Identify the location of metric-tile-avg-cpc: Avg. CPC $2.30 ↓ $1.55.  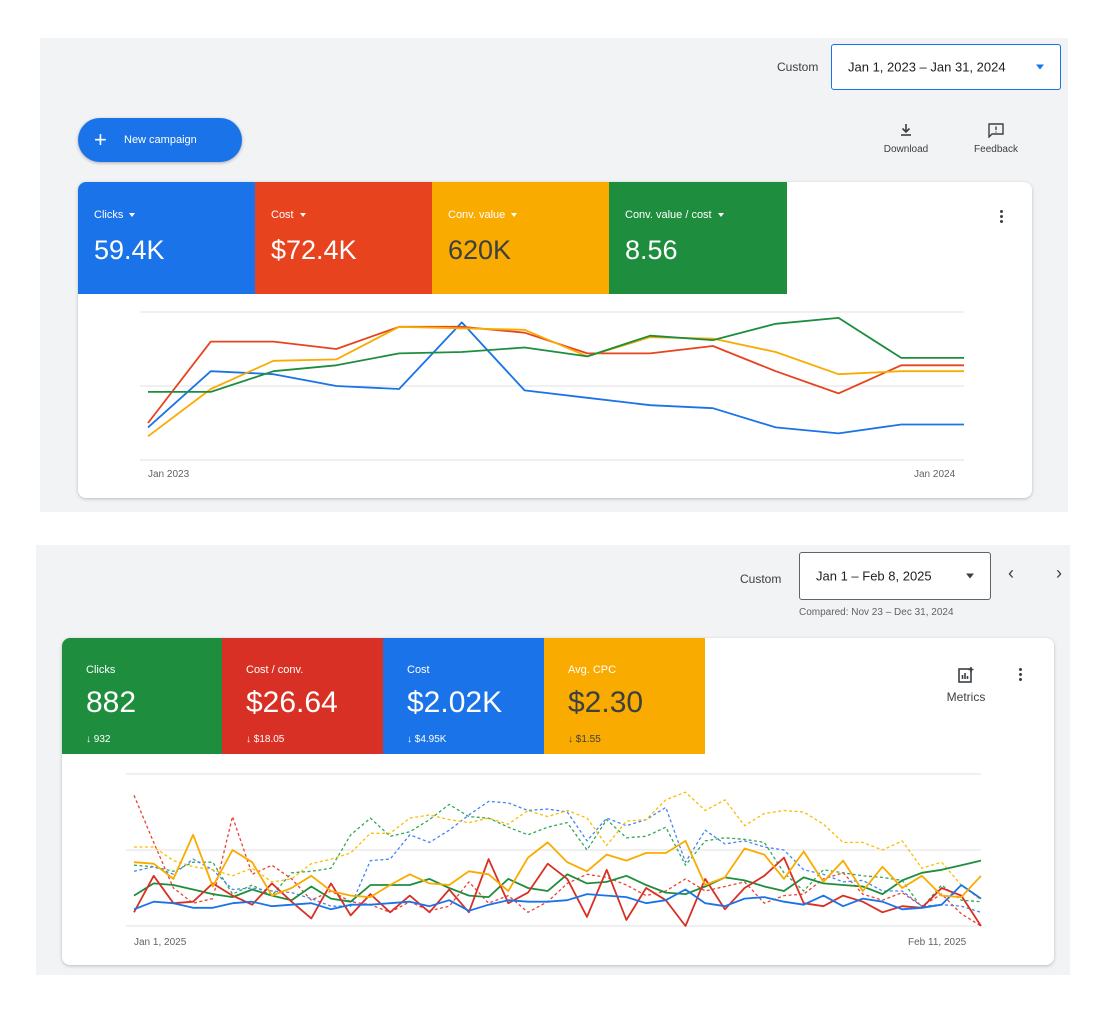
(624, 696).